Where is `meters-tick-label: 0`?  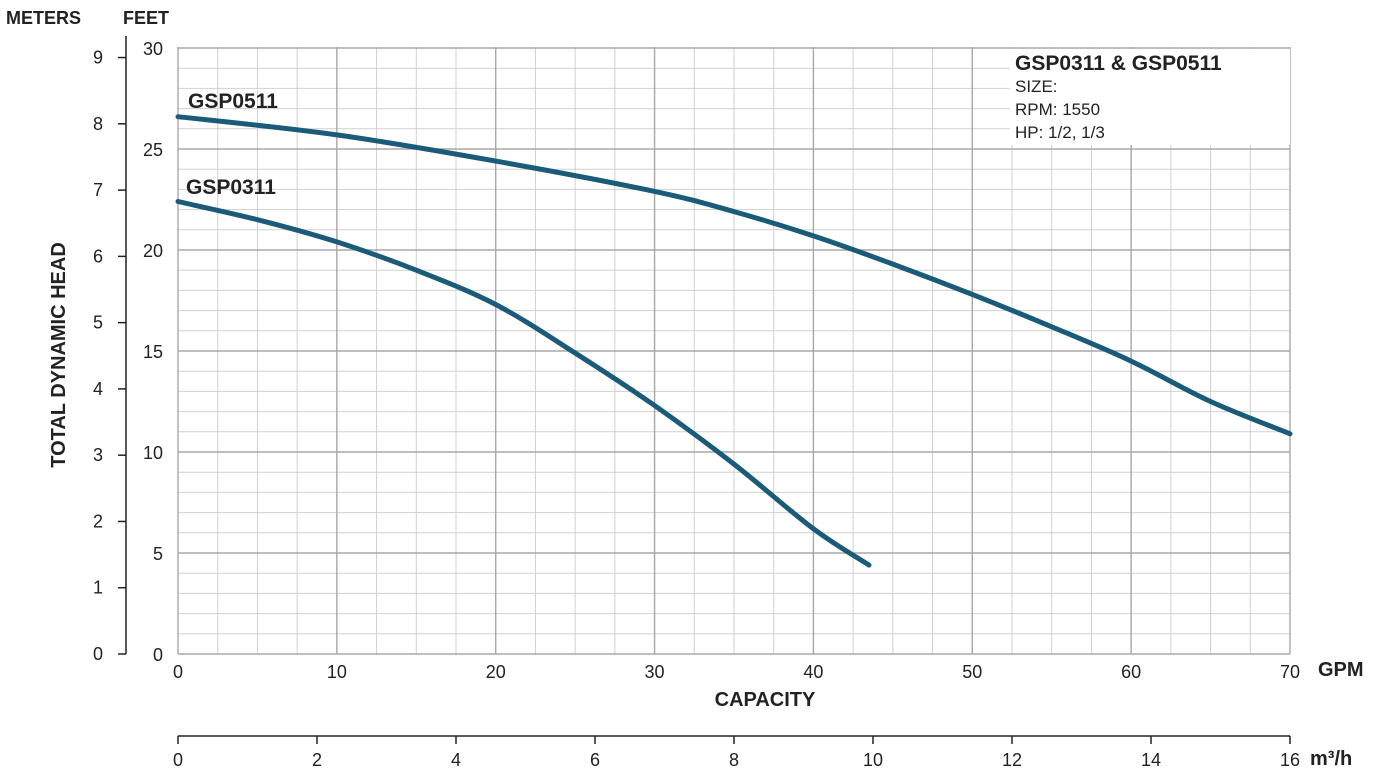 meters-tick-label: 0 is located at coordinates (98, 654).